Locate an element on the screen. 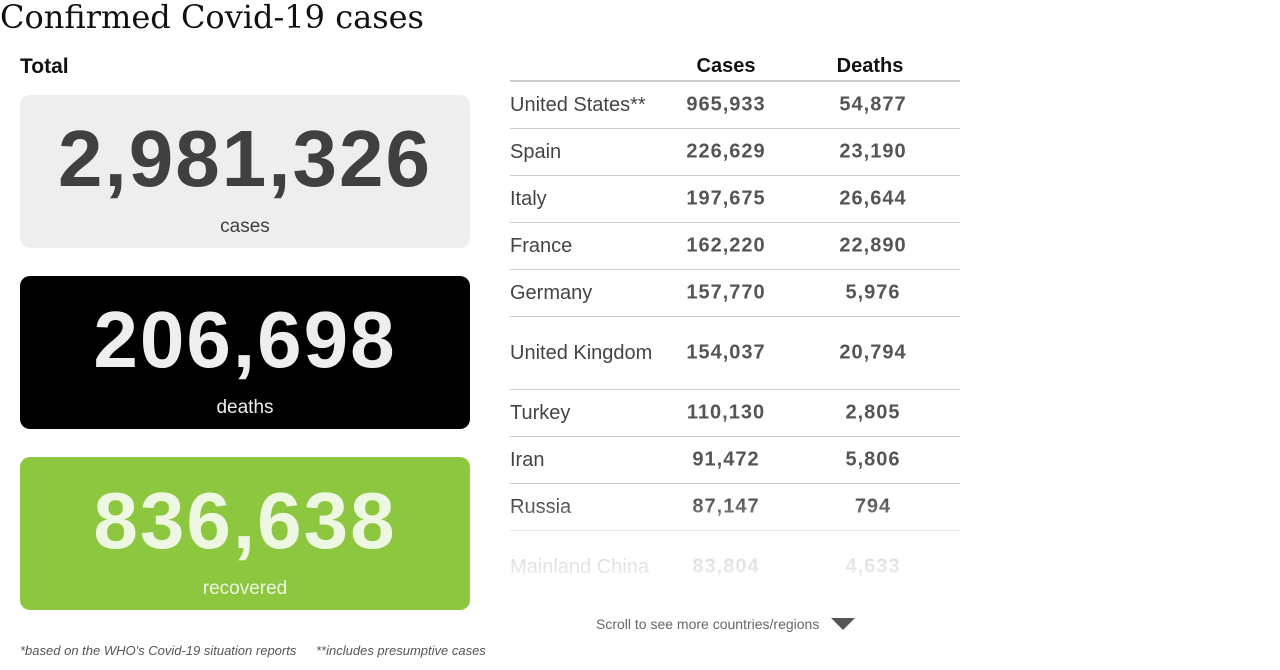 The height and width of the screenshot is (670, 1280). table-row: Italy 197,675 26,644 is located at coordinates (735, 199).